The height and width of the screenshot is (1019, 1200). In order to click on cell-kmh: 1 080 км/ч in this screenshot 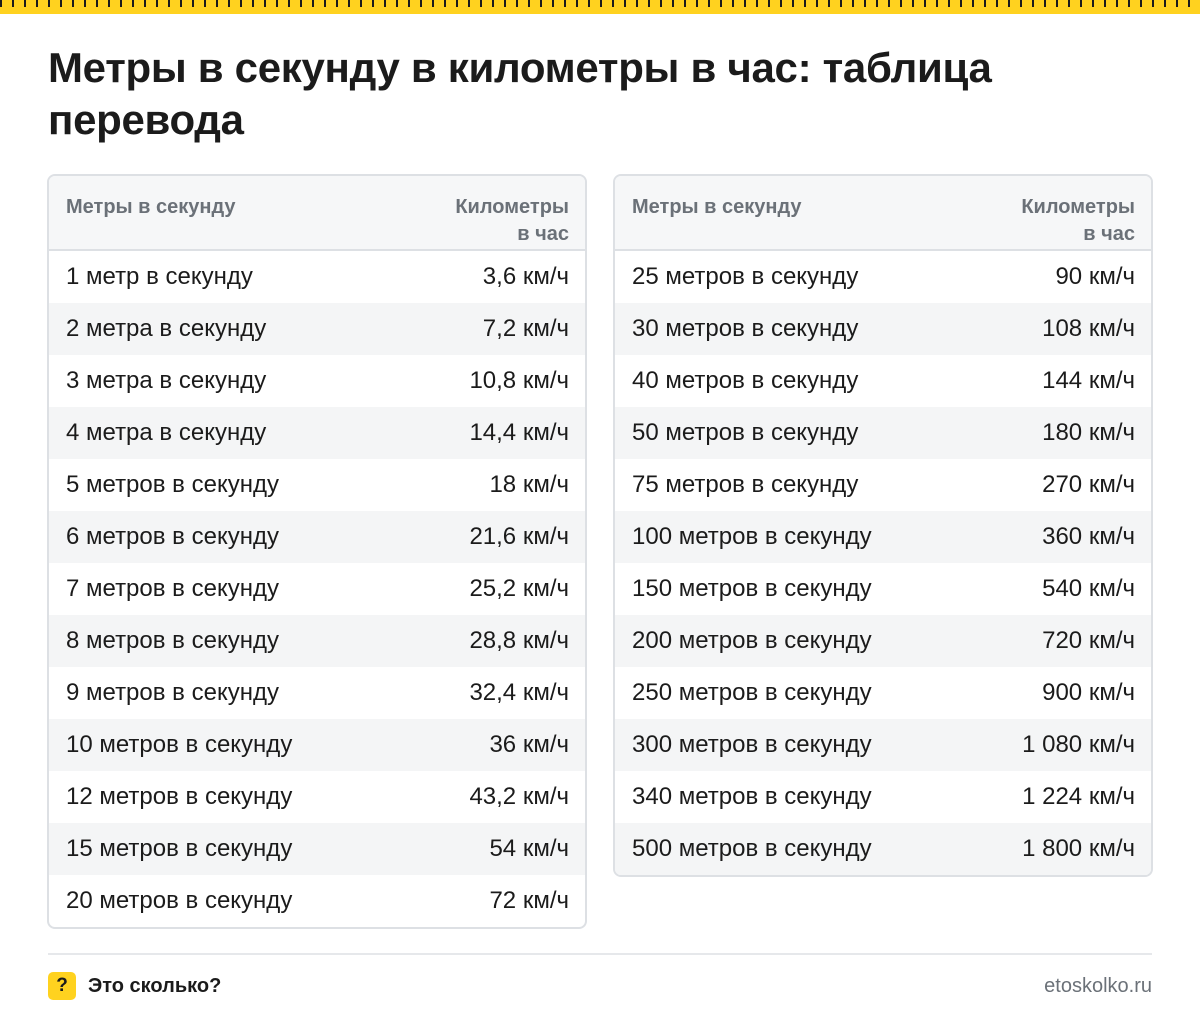, I will do `click(1078, 744)`.